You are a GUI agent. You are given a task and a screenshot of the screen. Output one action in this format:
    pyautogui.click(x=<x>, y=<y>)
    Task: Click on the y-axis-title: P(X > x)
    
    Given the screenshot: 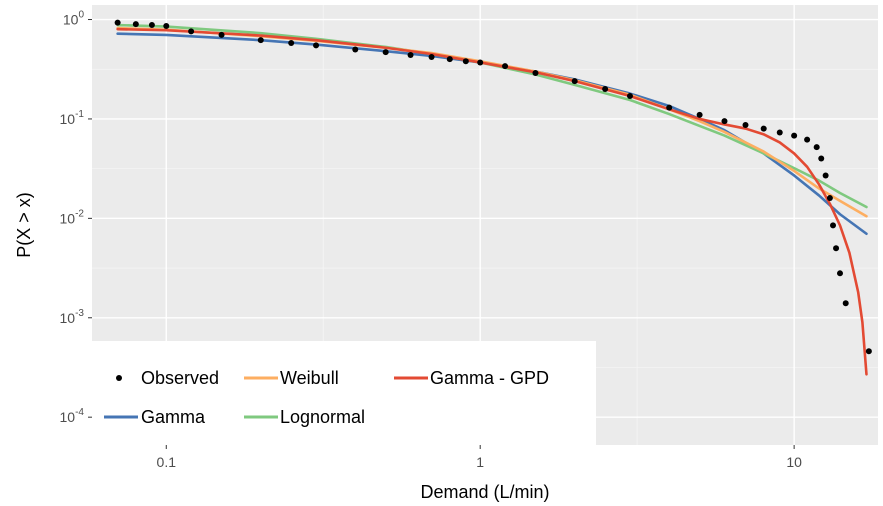 What is the action you would take?
    pyautogui.click(x=24, y=225)
    